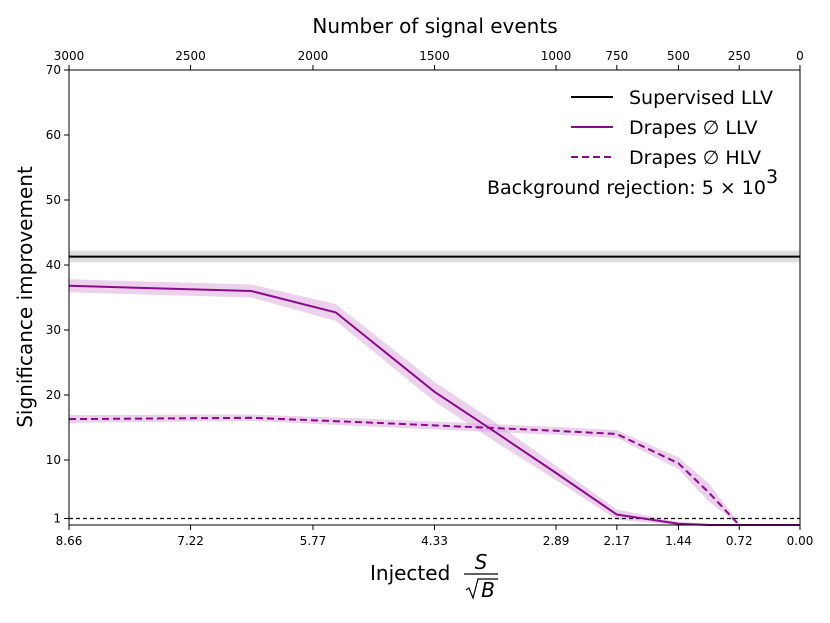  I want to click on x-tick-label: 7.22, so click(190, 541).